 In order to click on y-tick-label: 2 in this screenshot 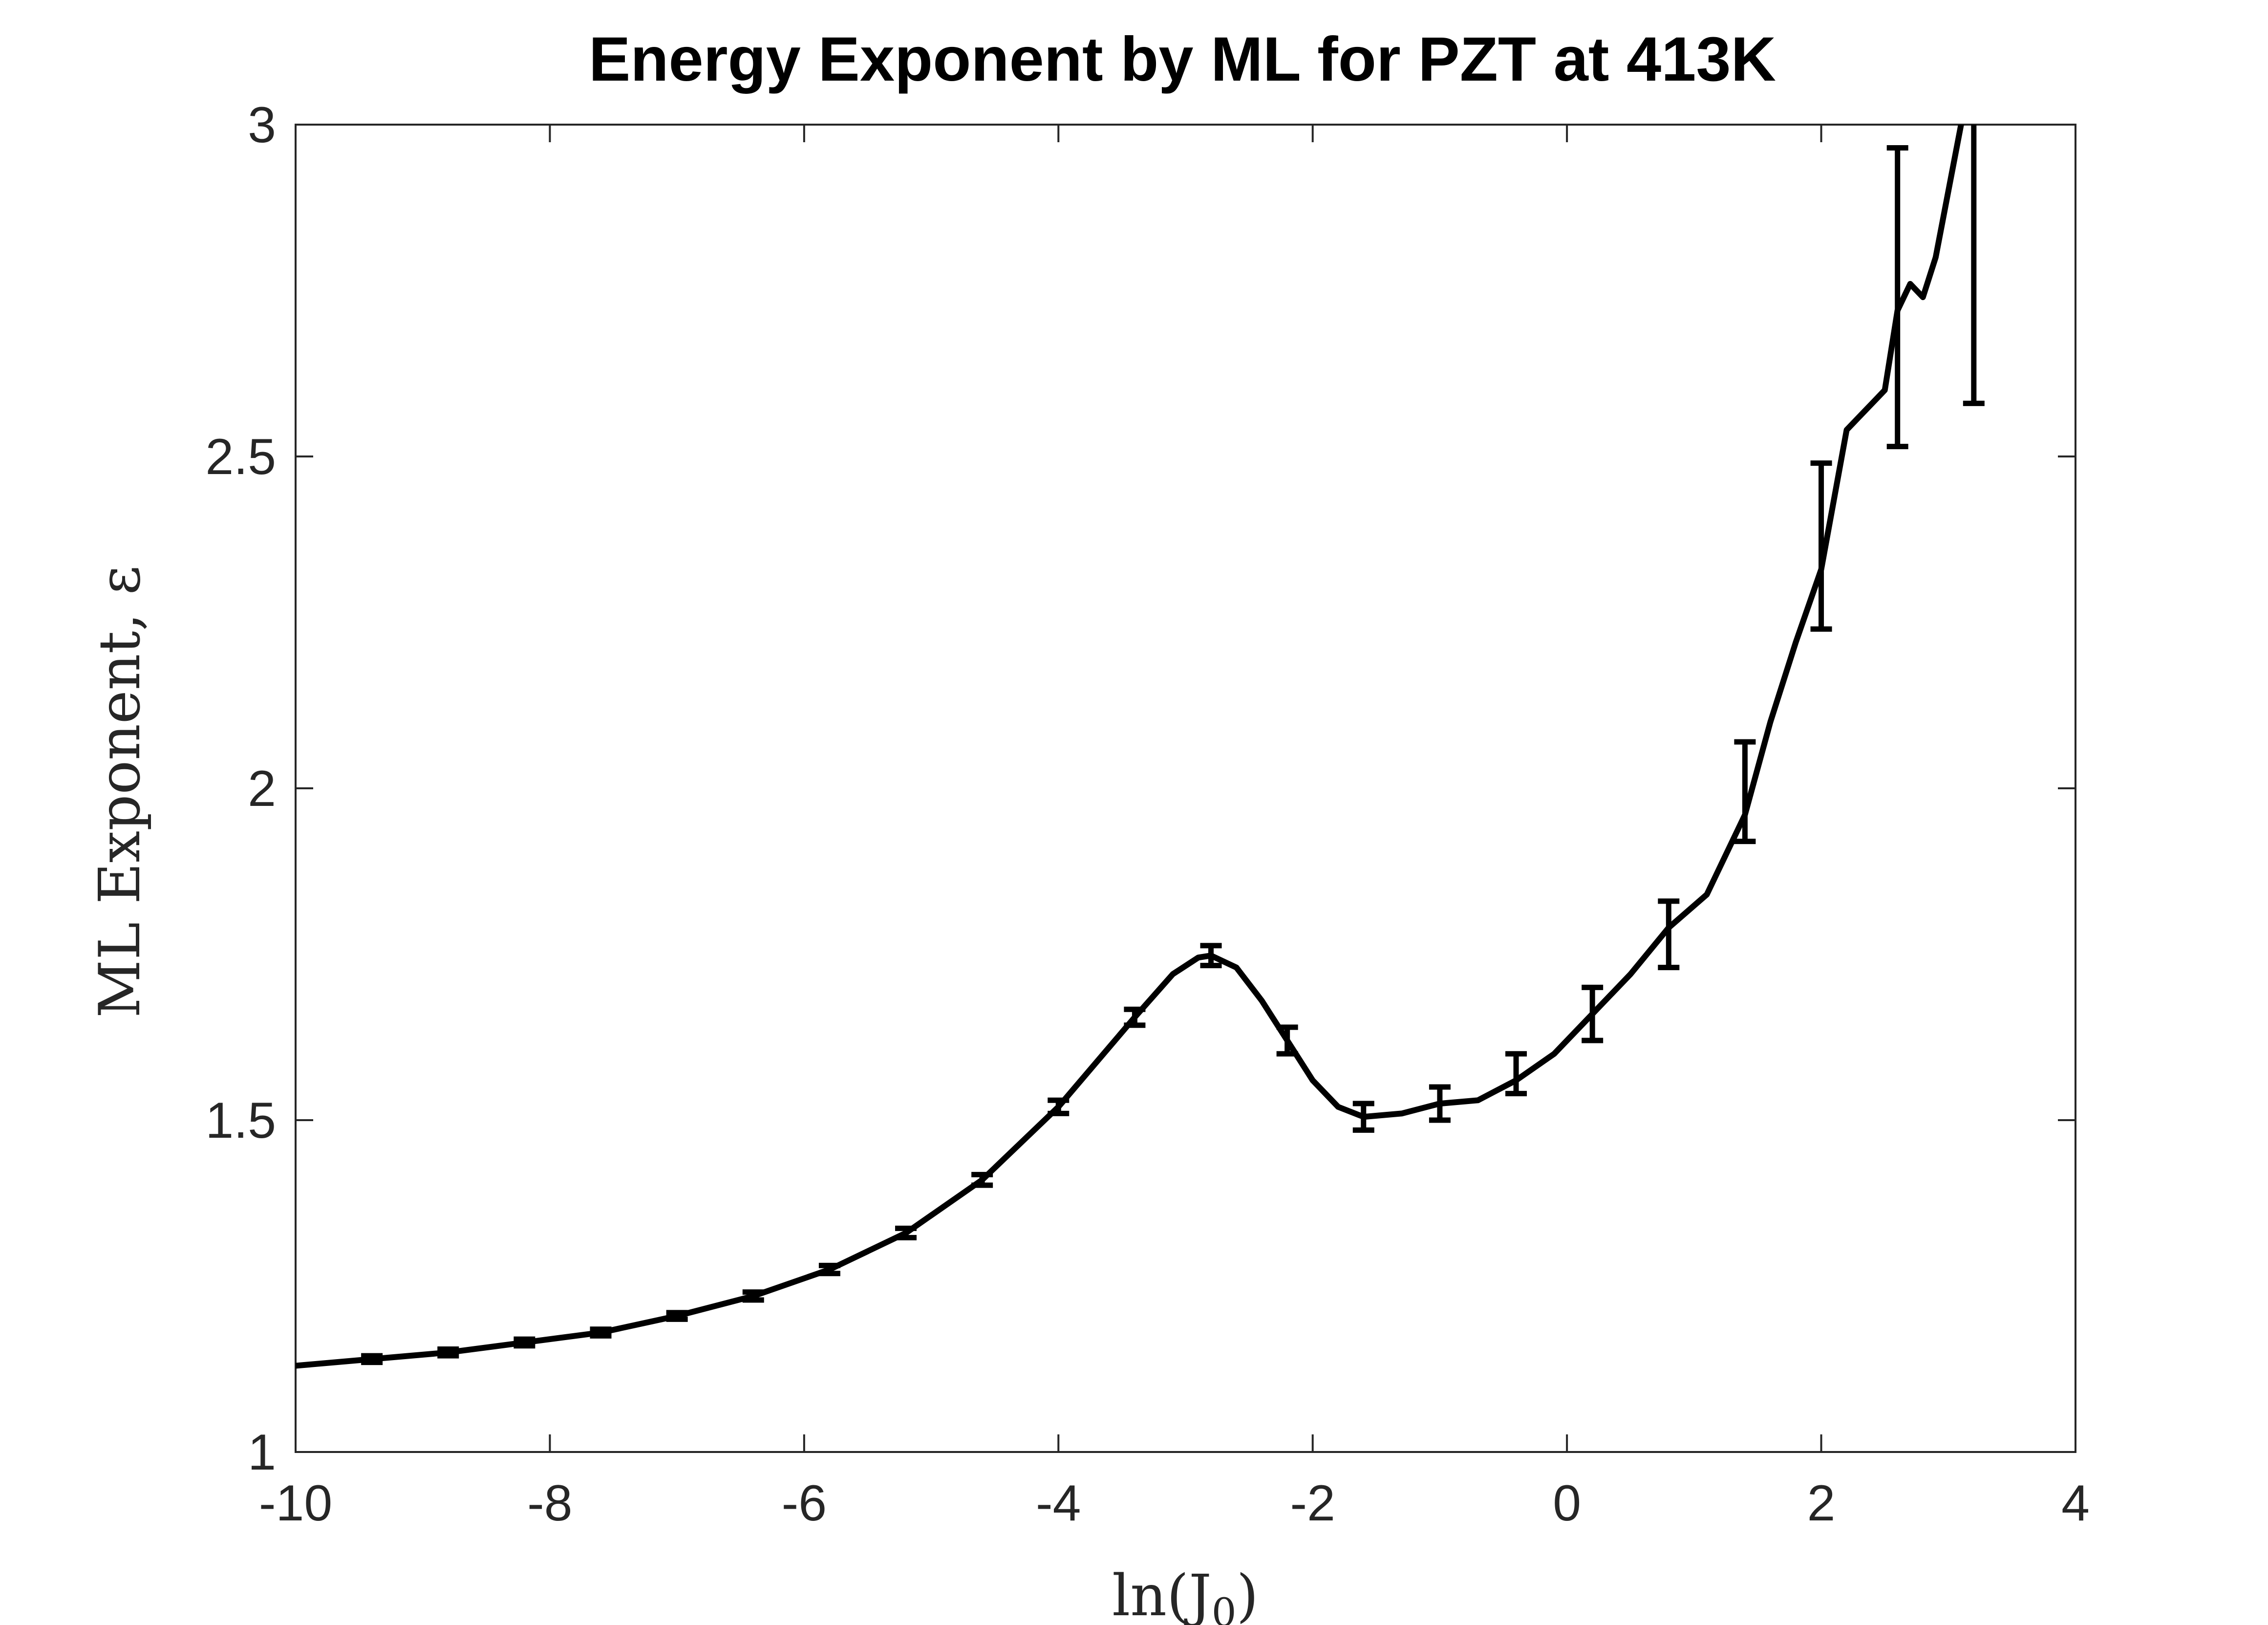, I will do `click(262, 788)`.